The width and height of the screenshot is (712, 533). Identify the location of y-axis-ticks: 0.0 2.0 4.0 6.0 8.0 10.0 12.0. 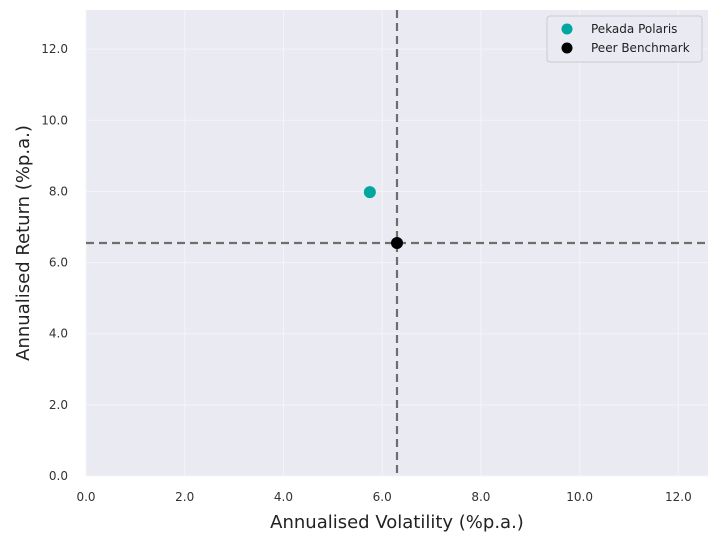
(54, 262).